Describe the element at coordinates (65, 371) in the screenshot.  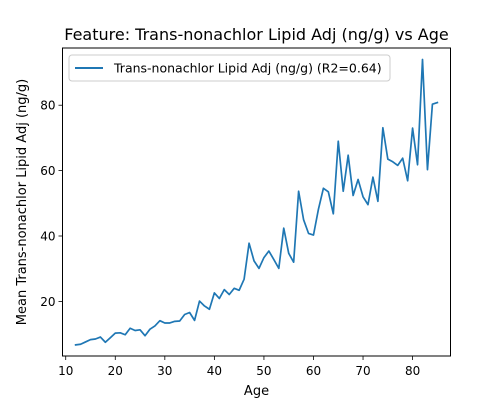
I see `x-tick-label: 10` at that location.